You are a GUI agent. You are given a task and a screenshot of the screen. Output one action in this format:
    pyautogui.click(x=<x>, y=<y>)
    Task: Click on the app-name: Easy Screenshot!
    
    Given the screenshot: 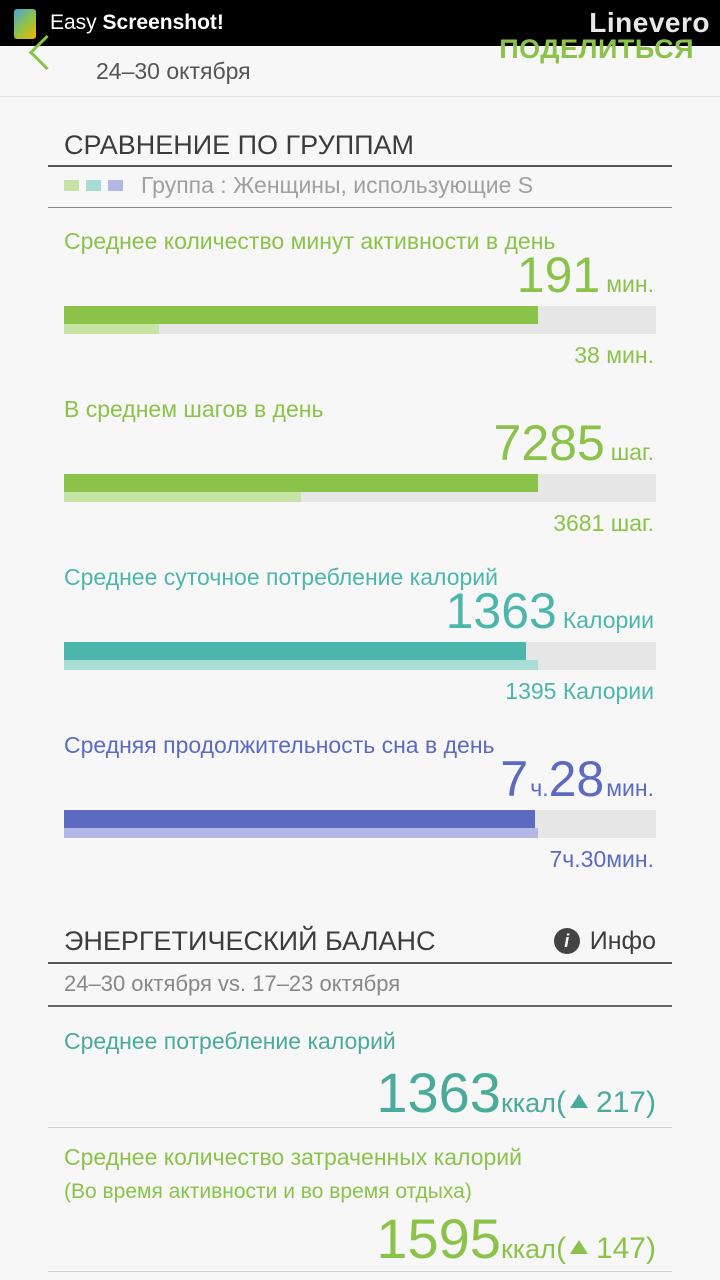 What is the action you would take?
    pyautogui.click(x=137, y=22)
    